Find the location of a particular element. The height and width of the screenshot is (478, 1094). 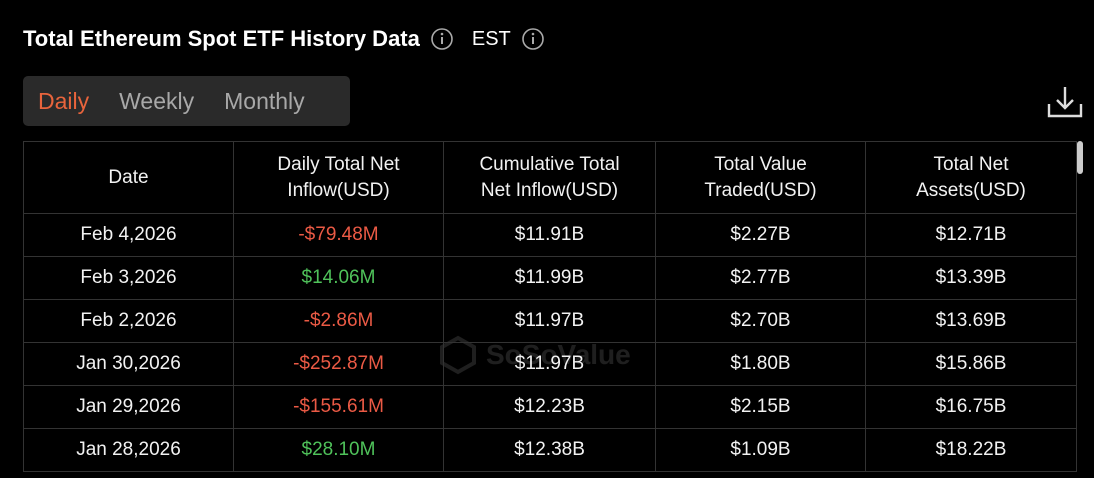

table-cell: $12.38B is located at coordinates (549, 450).